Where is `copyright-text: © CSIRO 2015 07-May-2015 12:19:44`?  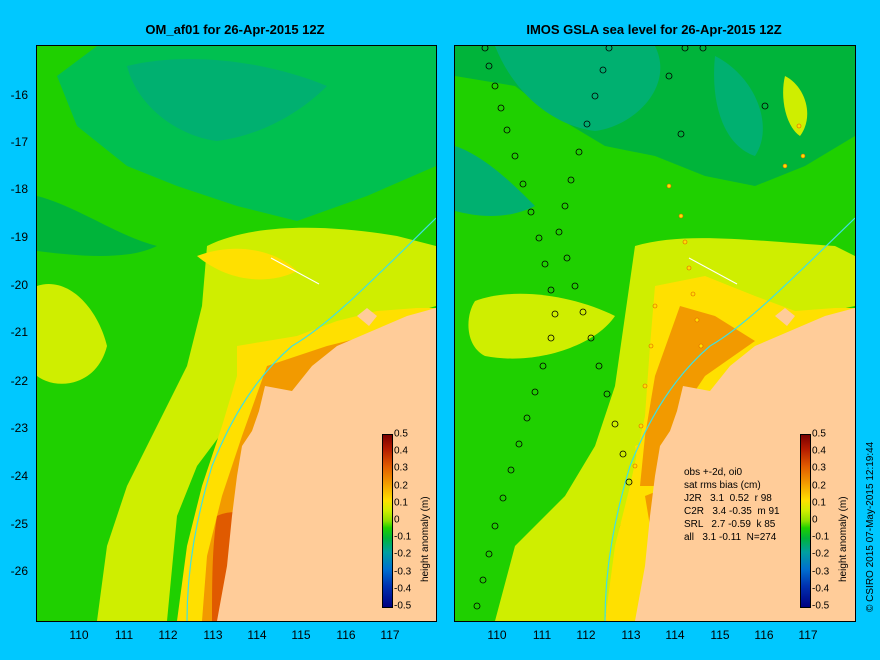
copyright-text: © CSIRO 2015 07-May-2015 12:19:44 is located at coordinates (870, 526).